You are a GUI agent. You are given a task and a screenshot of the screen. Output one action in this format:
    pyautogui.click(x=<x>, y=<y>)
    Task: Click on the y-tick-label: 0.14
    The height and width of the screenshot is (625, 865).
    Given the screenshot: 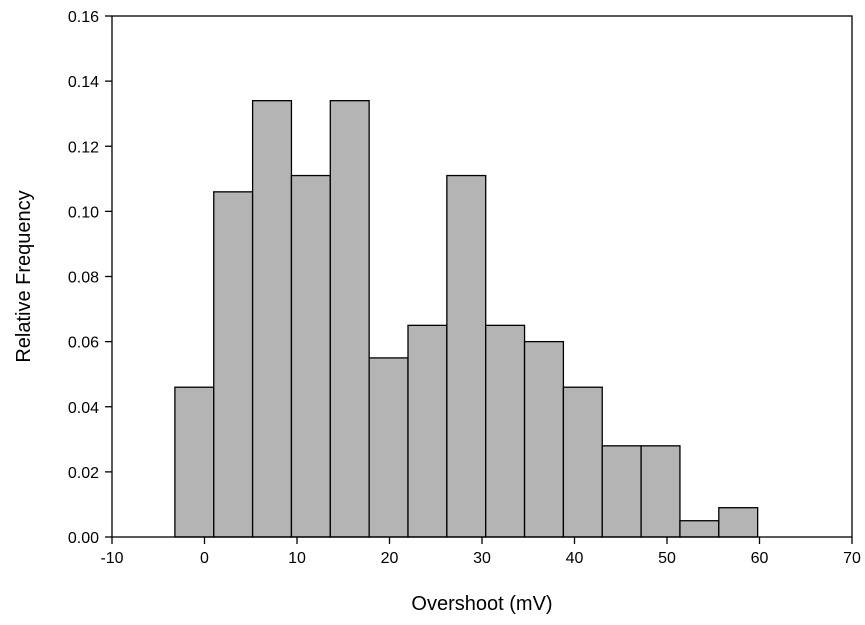 What is the action you would take?
    pyautogui.click(x=83, y=82)
    